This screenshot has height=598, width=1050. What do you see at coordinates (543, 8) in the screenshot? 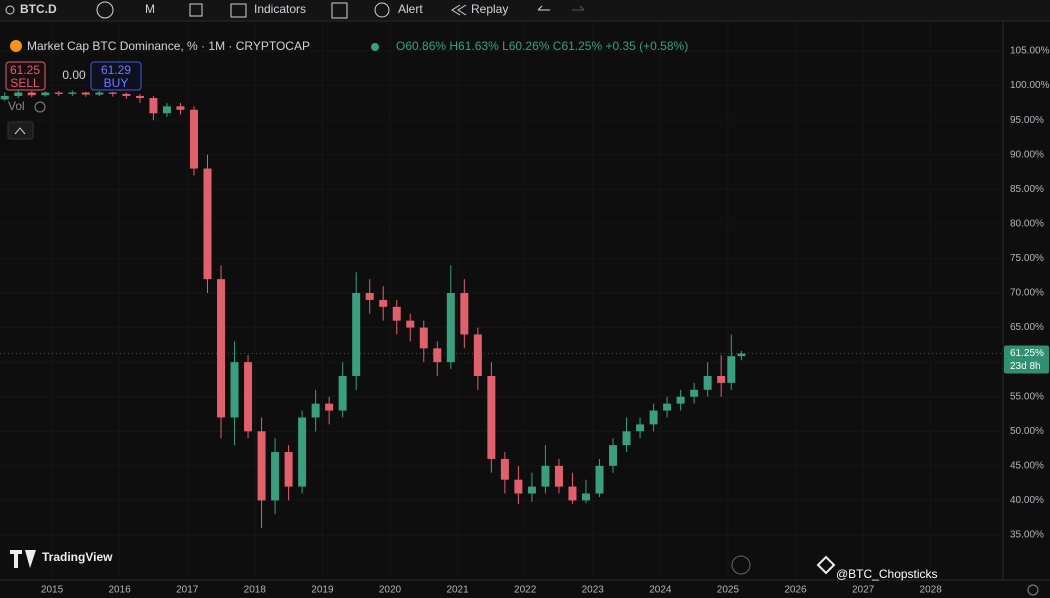
I see `undo` at bounding box center [543, 8].